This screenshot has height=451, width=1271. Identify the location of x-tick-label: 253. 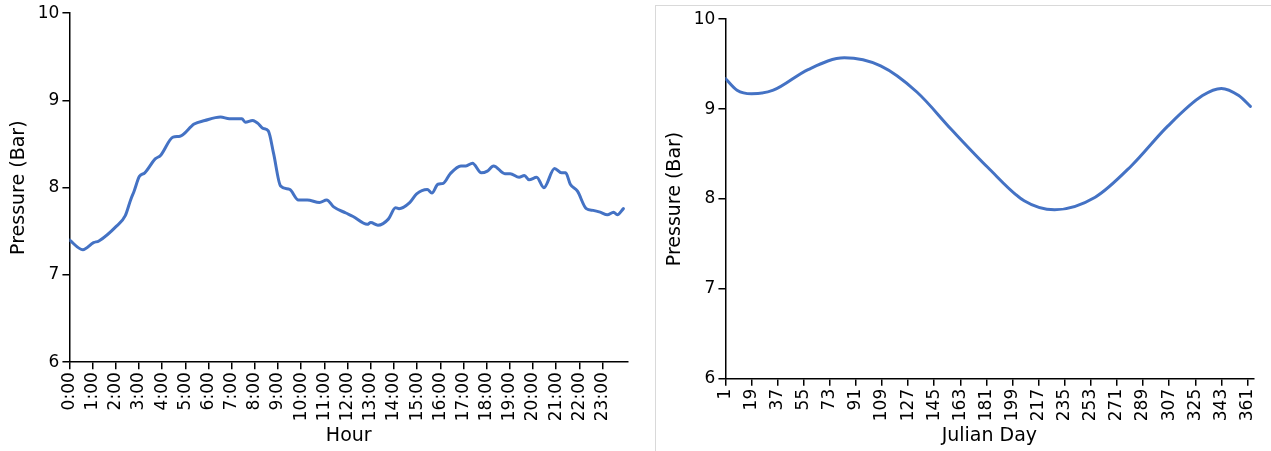
(1089, 405).